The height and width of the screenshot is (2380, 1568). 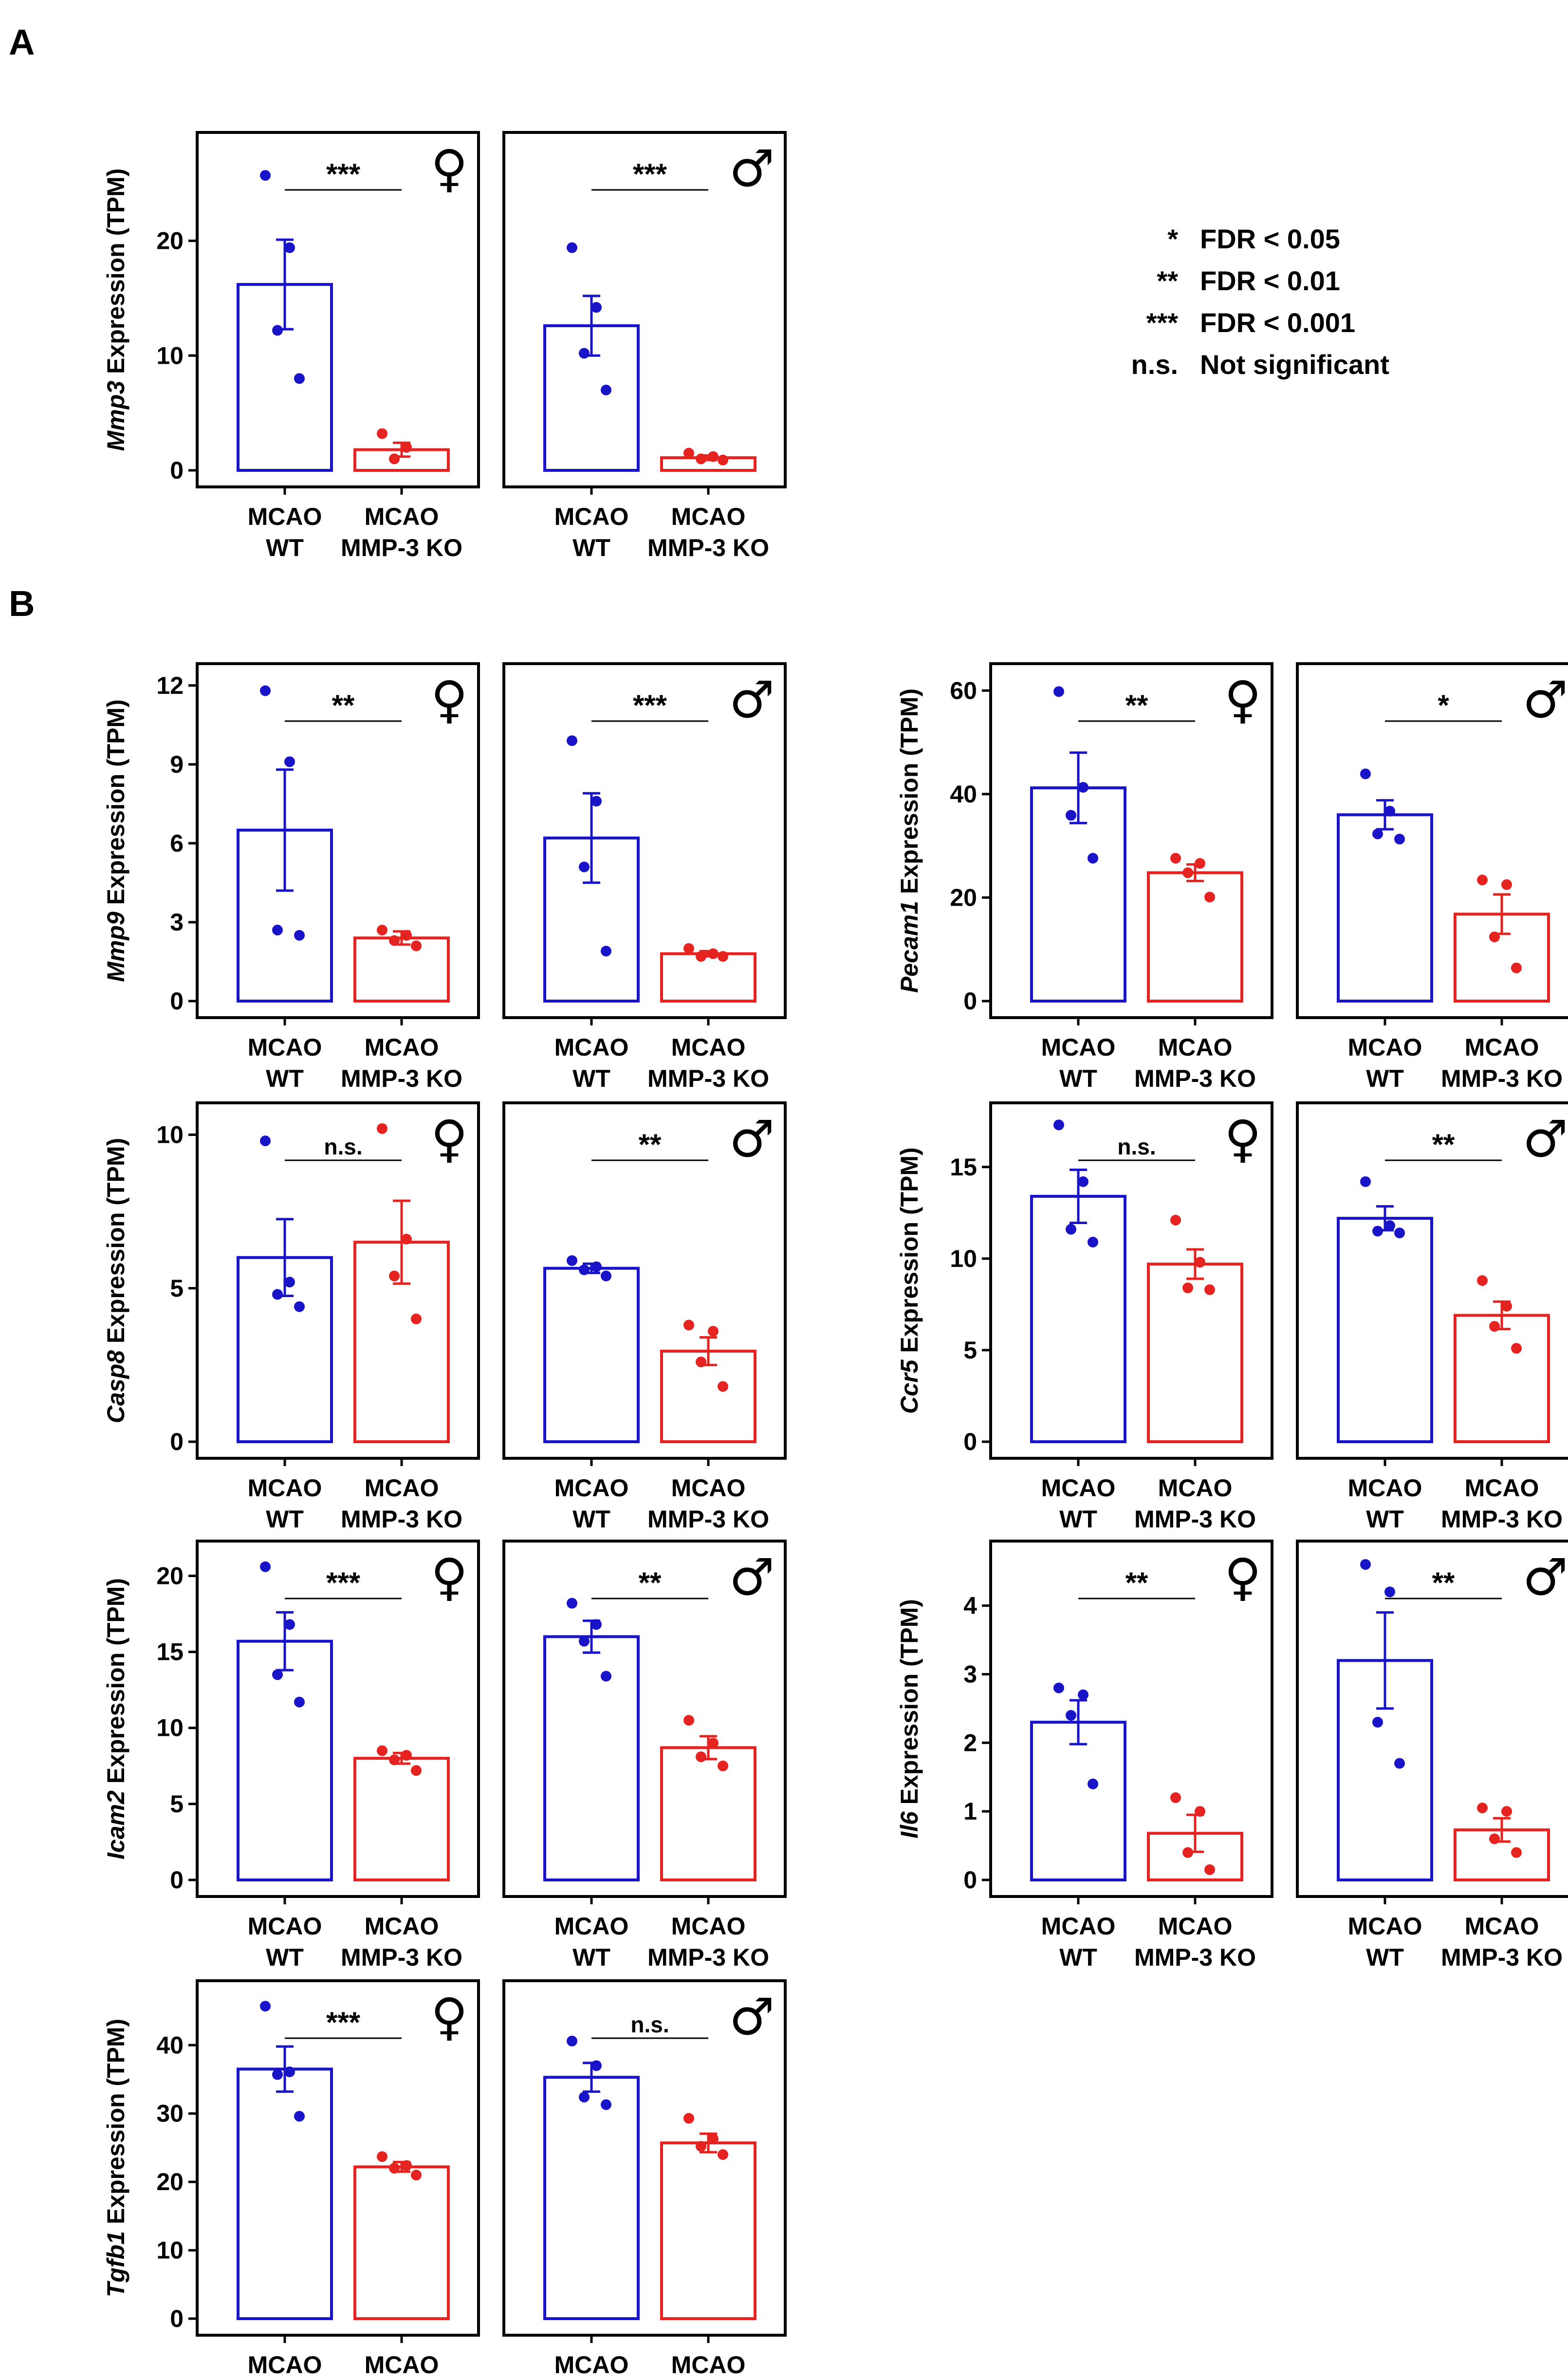 I want to click on legend-symbol: ***, so click(x=1162, y=322).